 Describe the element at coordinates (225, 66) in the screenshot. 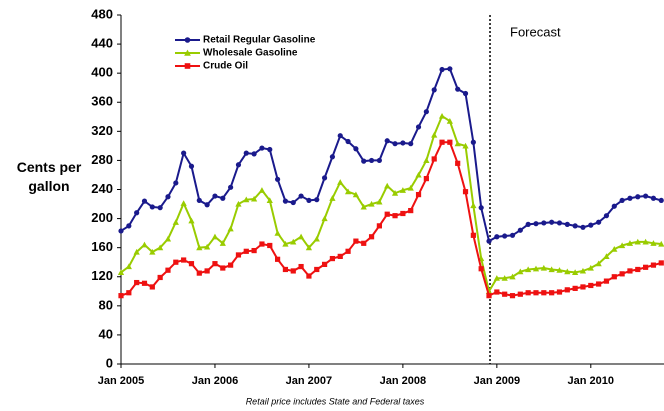

I see `legend-label: Crude Oil` at that location.